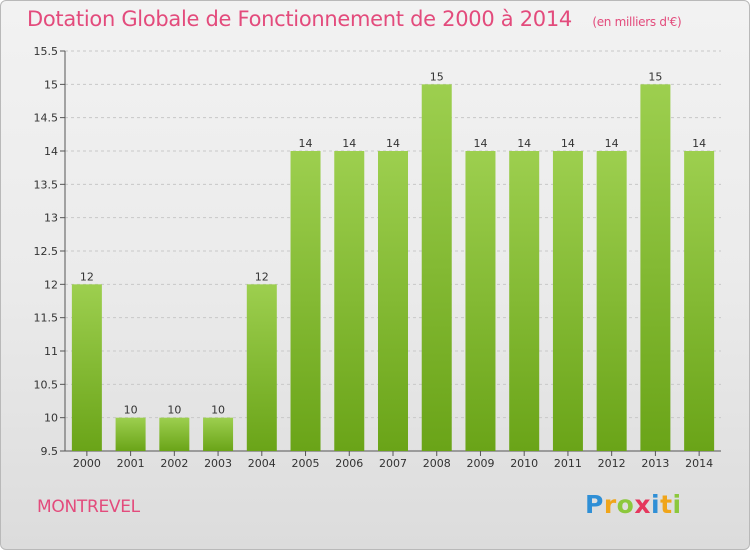 This screenshot has height=550, width=750. Describe the element at coordinates (594, 504) in the screenshot. I see `logo-letter: P` at that location.